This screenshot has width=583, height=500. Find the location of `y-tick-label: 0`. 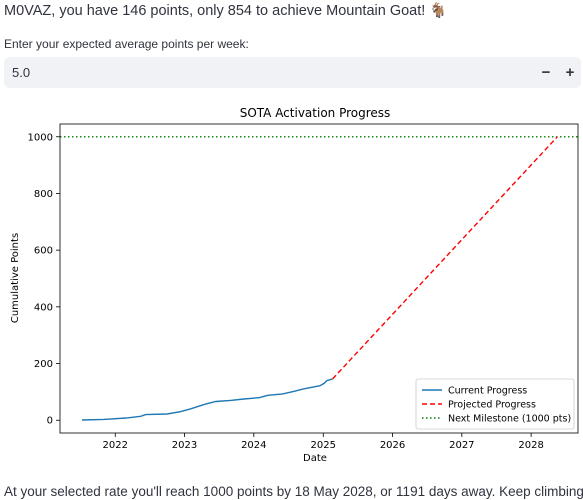

y-tick-label: 0 is located at coordinates (50, 421).